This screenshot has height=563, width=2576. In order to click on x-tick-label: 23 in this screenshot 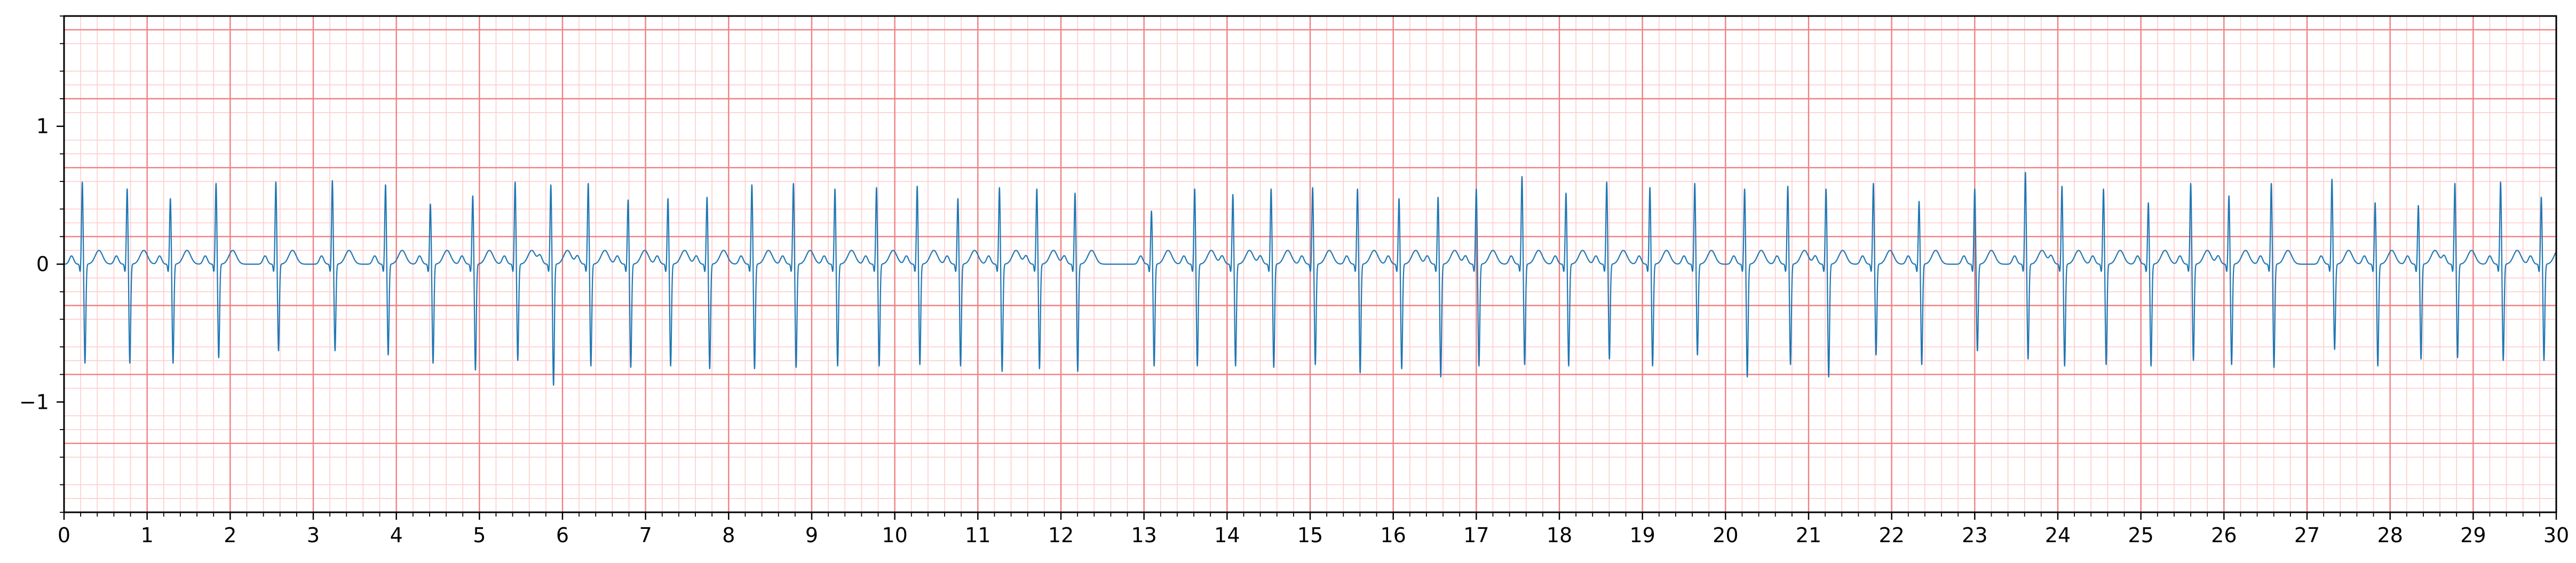, I will do `click(1974, 535)`.